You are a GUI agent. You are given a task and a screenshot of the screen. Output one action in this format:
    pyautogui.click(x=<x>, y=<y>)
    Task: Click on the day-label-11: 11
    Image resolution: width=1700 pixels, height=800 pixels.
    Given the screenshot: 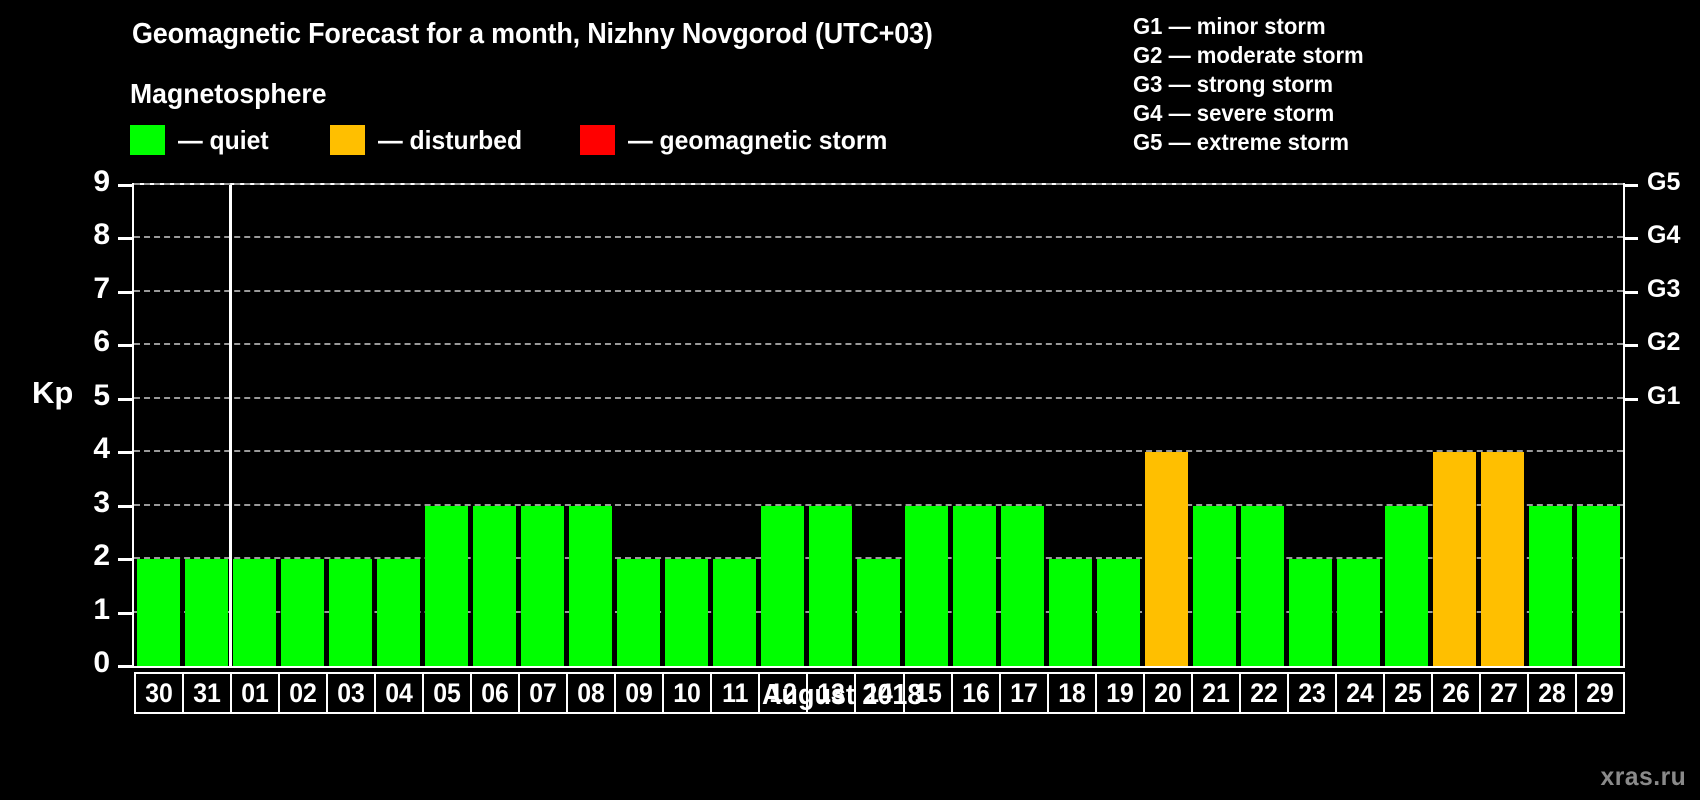 What is the action you would take?
    pyautogui.click(x=735, y=693)
    